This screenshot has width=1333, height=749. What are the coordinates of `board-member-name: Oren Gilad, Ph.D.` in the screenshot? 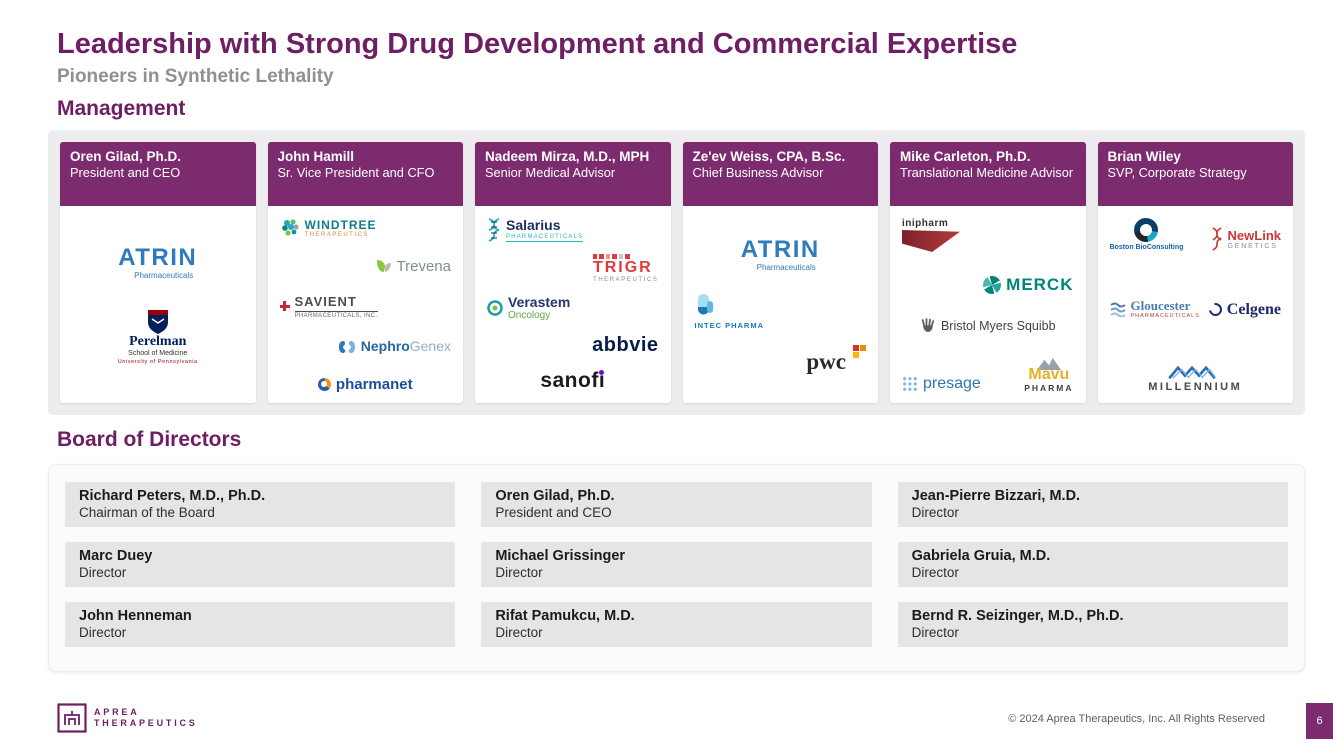 It's located at (555, 496).